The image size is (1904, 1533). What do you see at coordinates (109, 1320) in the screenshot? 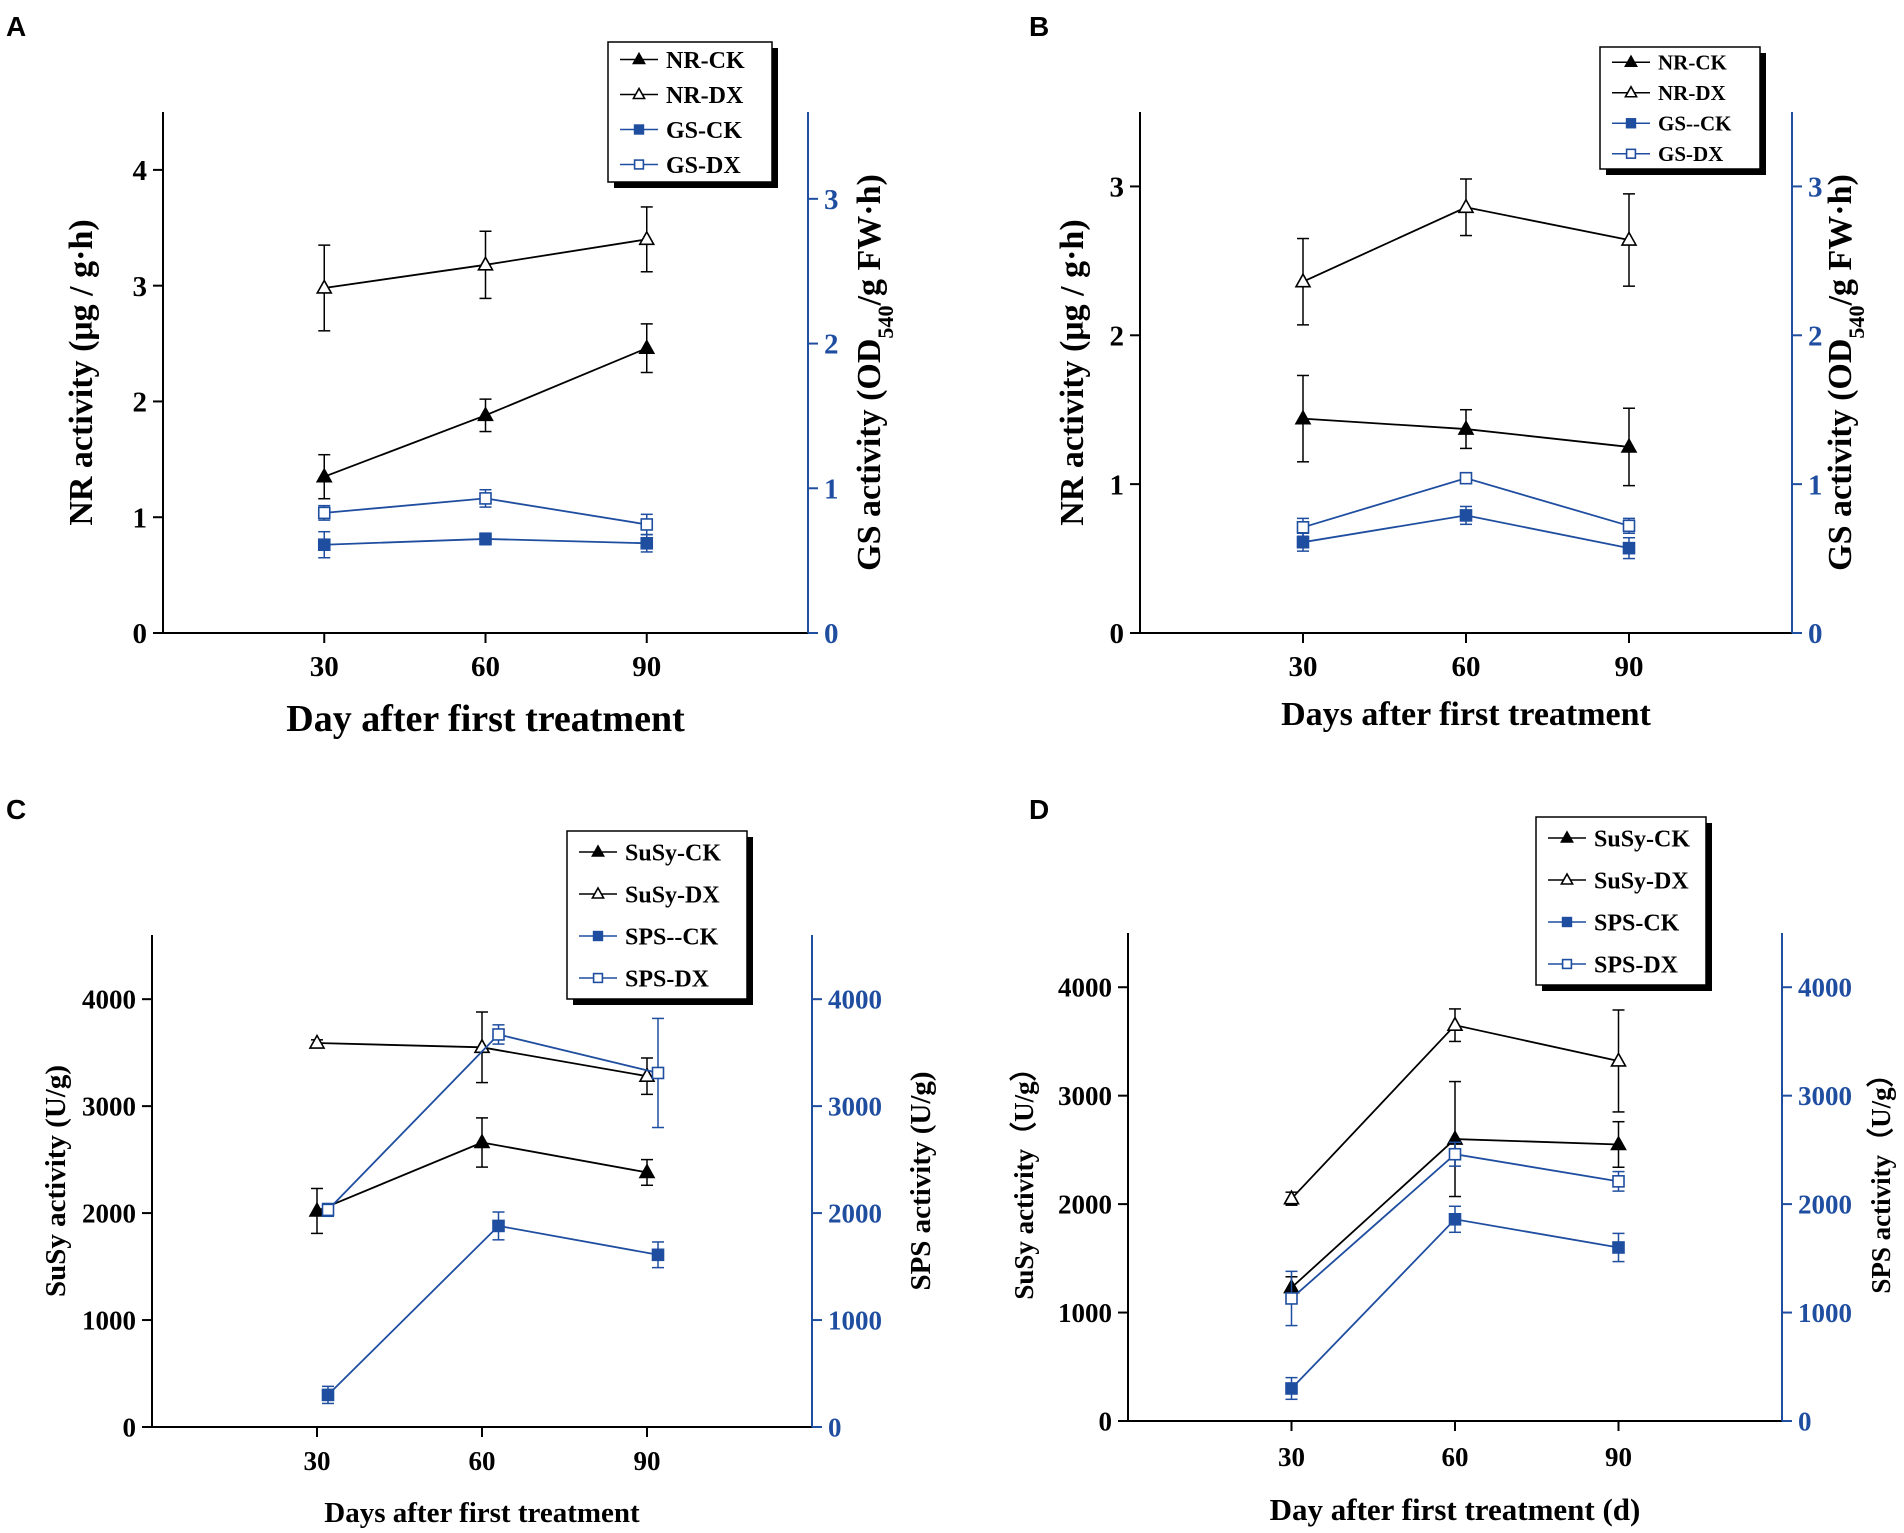
I see `y-tick-label: 1000` at bounding box center [109, 1320].